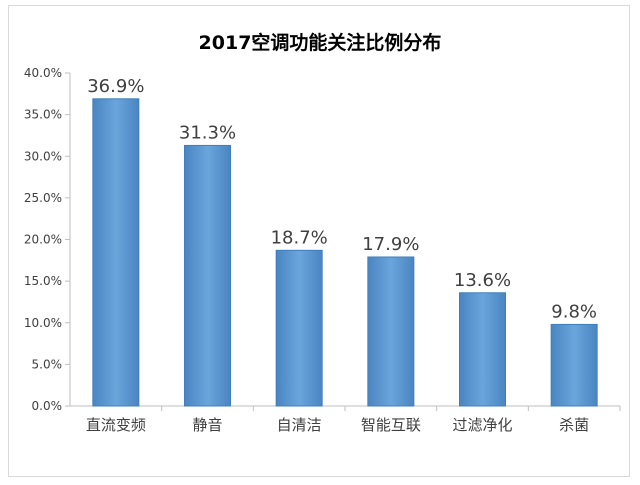 This screenshot has height=485, width=640. Describe the element at coordinates (43, 73) in the screenshot. I see `y-tick-label: 40.0%` at that location.